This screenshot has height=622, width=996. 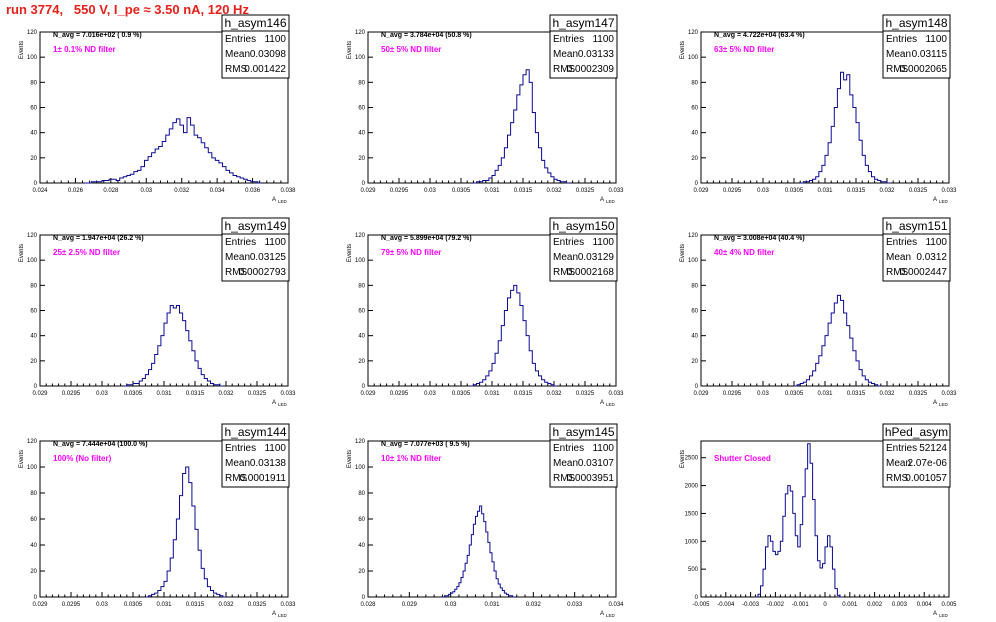 What do you see at coordinates (759, 35) in the screenshot?
I see `navg-label: N_avg = 4.722e+04 (63.4 %)` at bounding box center [759, 35].